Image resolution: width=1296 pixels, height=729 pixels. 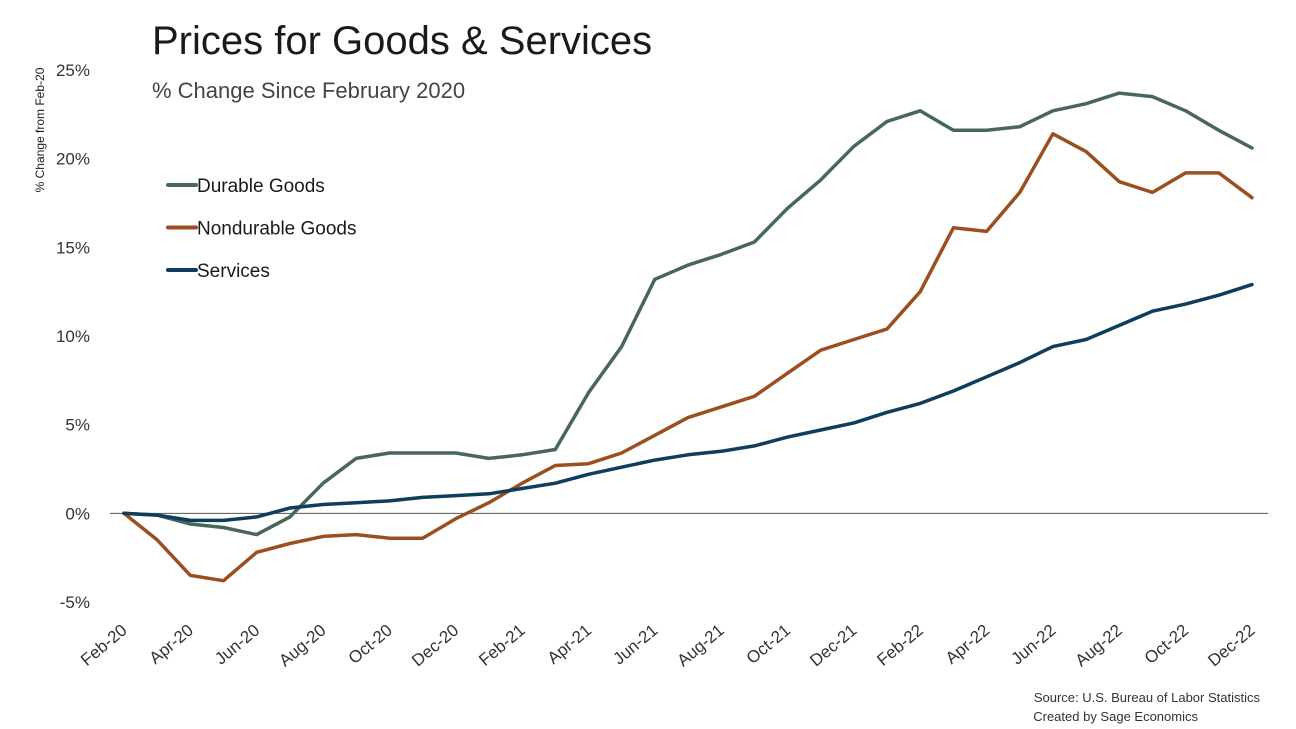 I want to click on y-axis-label: % Change from Feb-20, so click(x=40, y=129).